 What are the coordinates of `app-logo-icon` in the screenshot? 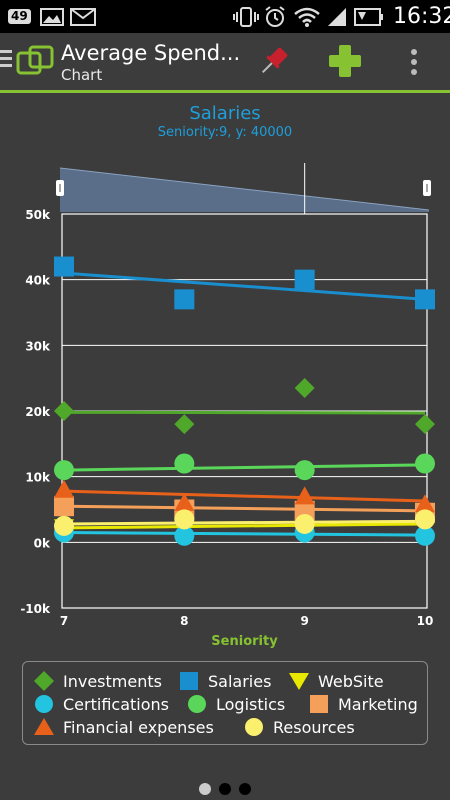 It's located at (35, 63).